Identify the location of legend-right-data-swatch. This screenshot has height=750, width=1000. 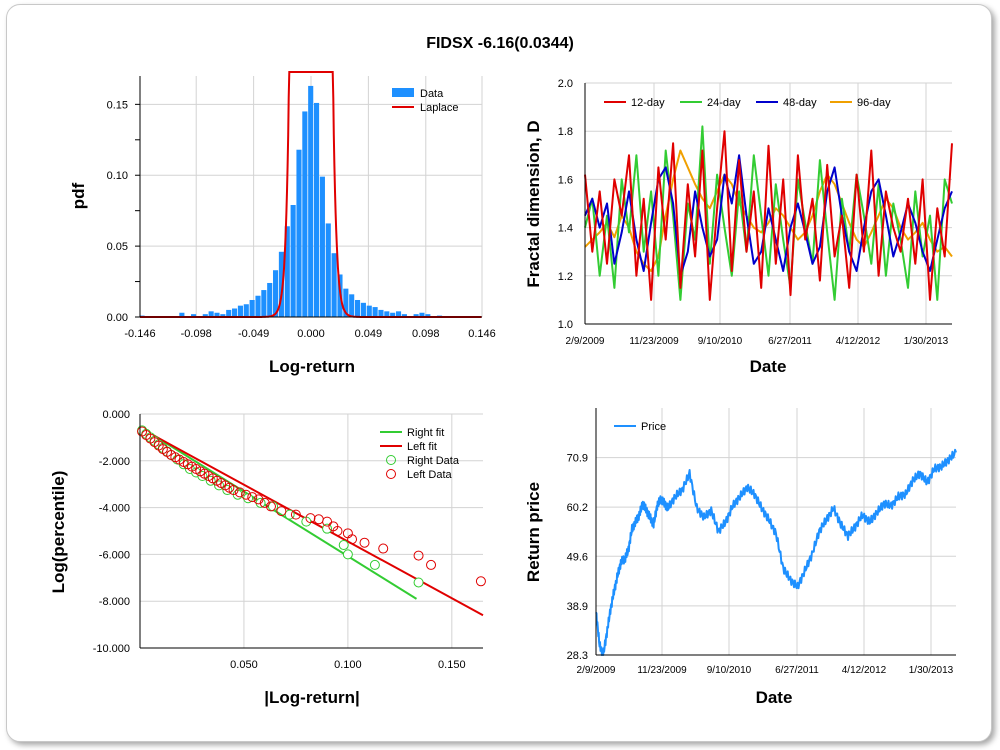
(391, 460).